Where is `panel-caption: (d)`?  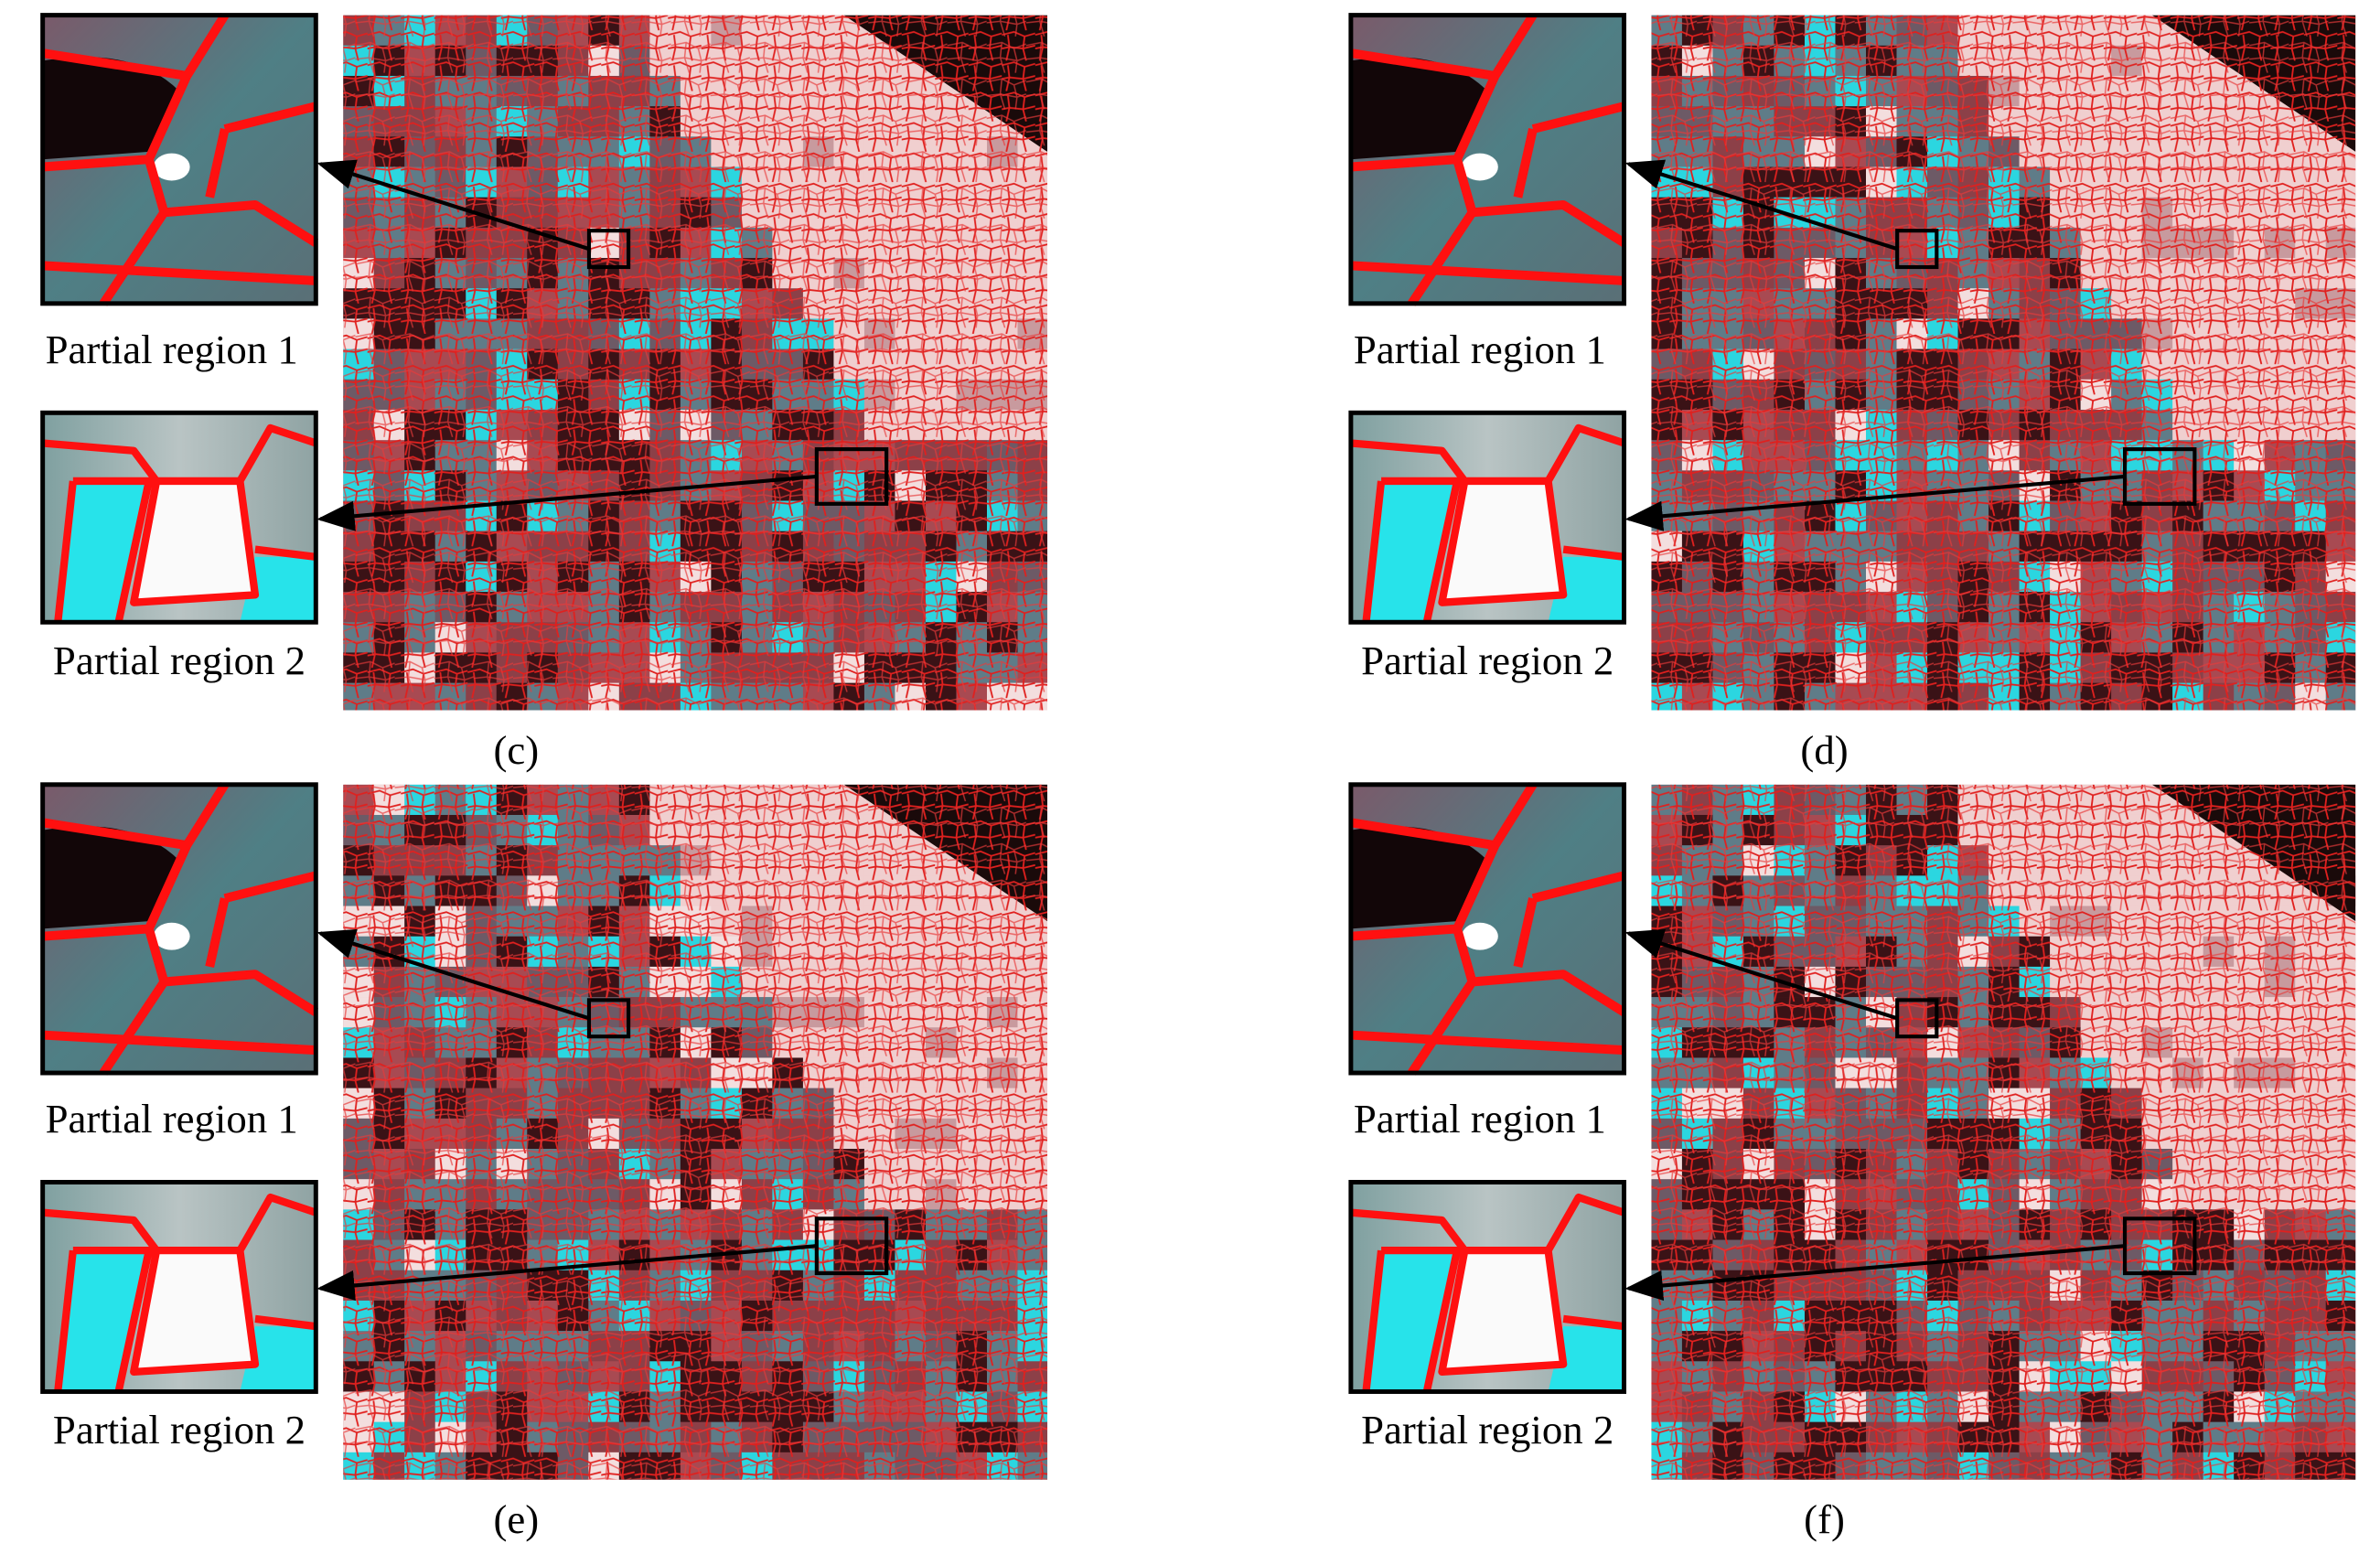
panel-caption: (d) is located at coordinates (1824, 750).